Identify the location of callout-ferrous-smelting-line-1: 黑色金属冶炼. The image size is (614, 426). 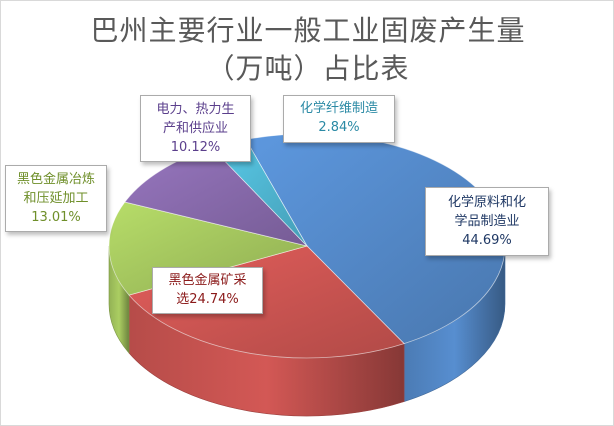
(55, 179).